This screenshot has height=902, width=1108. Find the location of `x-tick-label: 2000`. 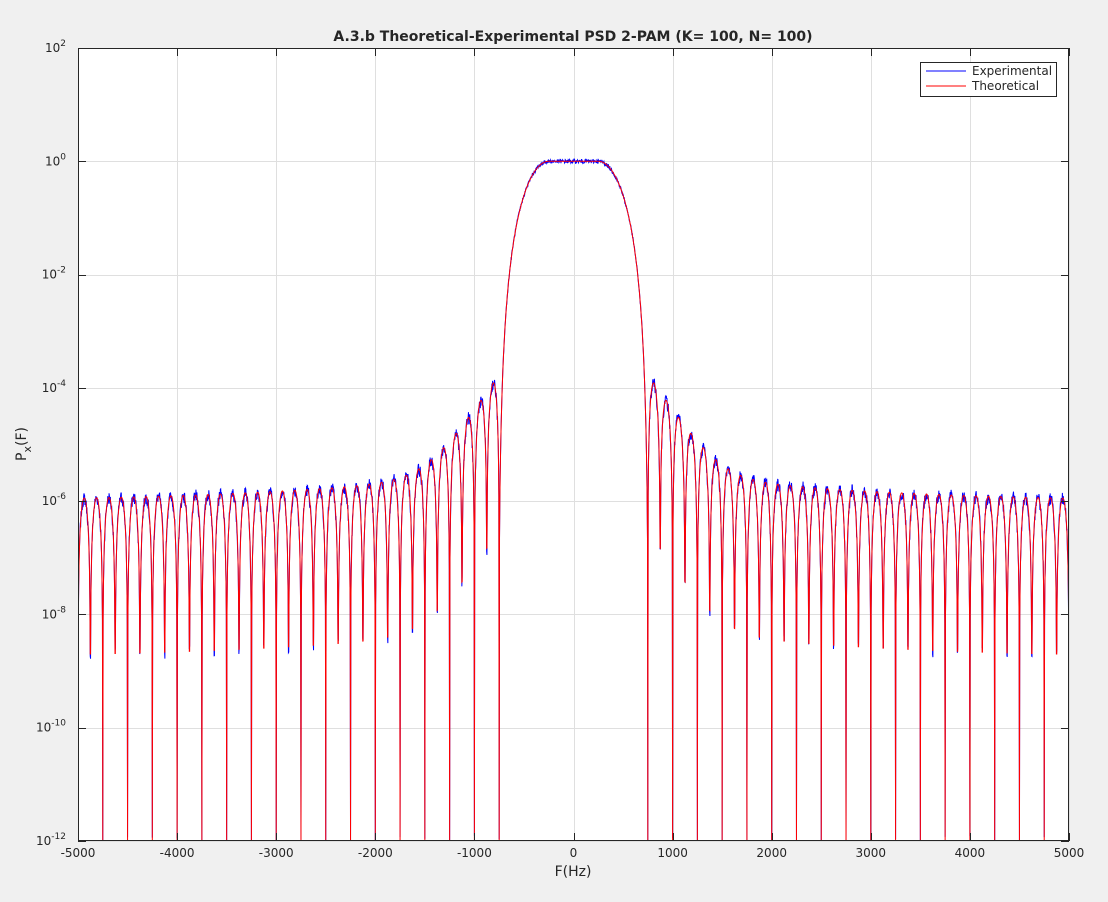

x-tick-label: 2000 is located at coordinates (771, 853).